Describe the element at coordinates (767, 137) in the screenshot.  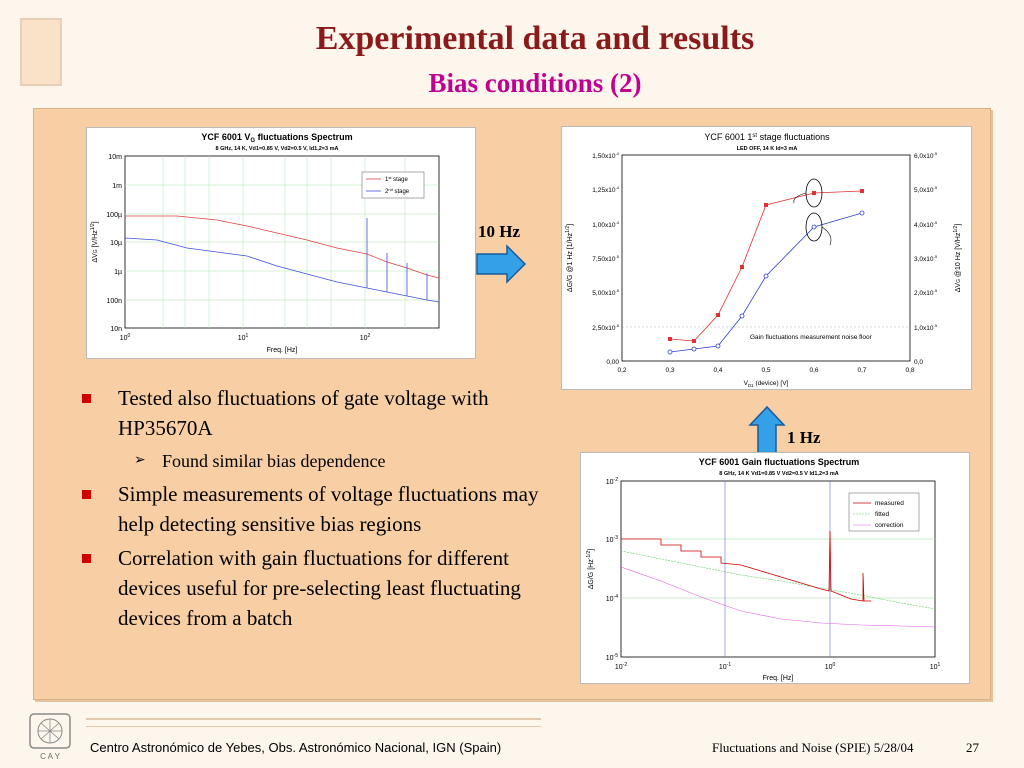
I see `chart-title: YCF 6001 1st stage fluctuations` at that location.